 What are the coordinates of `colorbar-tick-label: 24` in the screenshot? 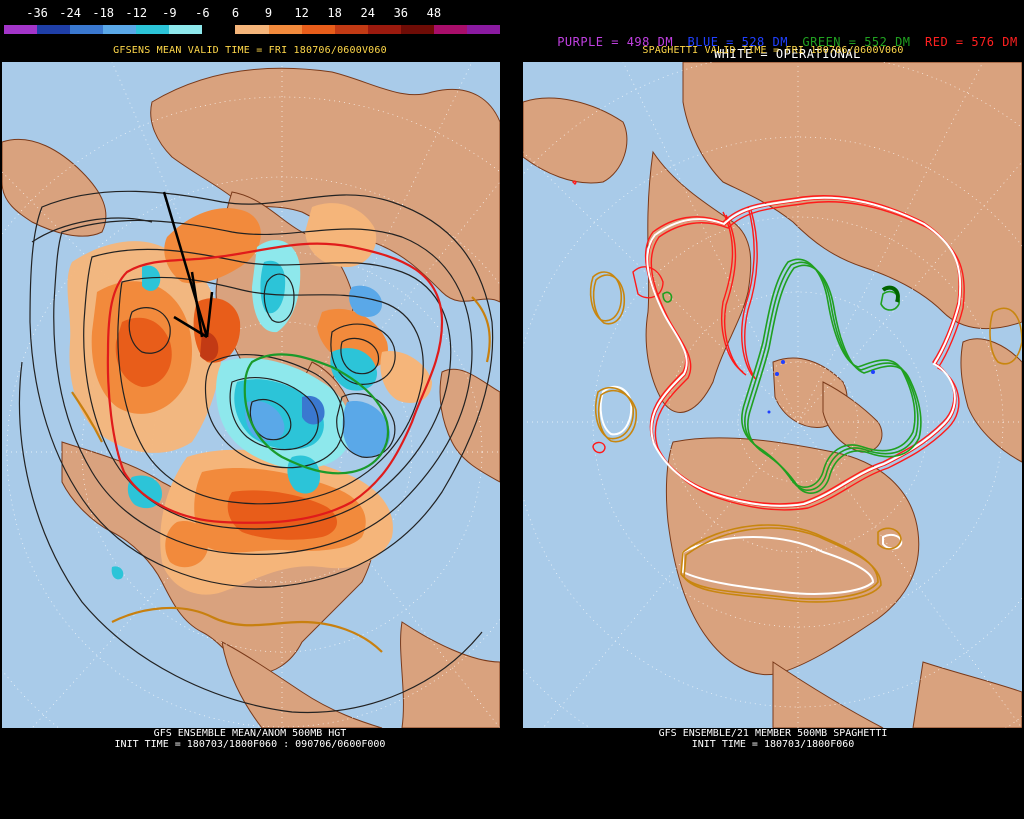 It's located at (367, 13).